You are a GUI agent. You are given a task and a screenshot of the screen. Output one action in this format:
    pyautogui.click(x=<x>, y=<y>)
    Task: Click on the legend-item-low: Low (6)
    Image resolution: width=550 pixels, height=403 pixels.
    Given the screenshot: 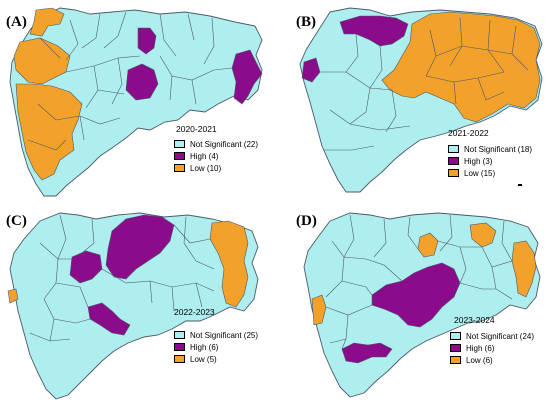 What is the action you would take?
    pyautogui.click(x=492, y=360)
    